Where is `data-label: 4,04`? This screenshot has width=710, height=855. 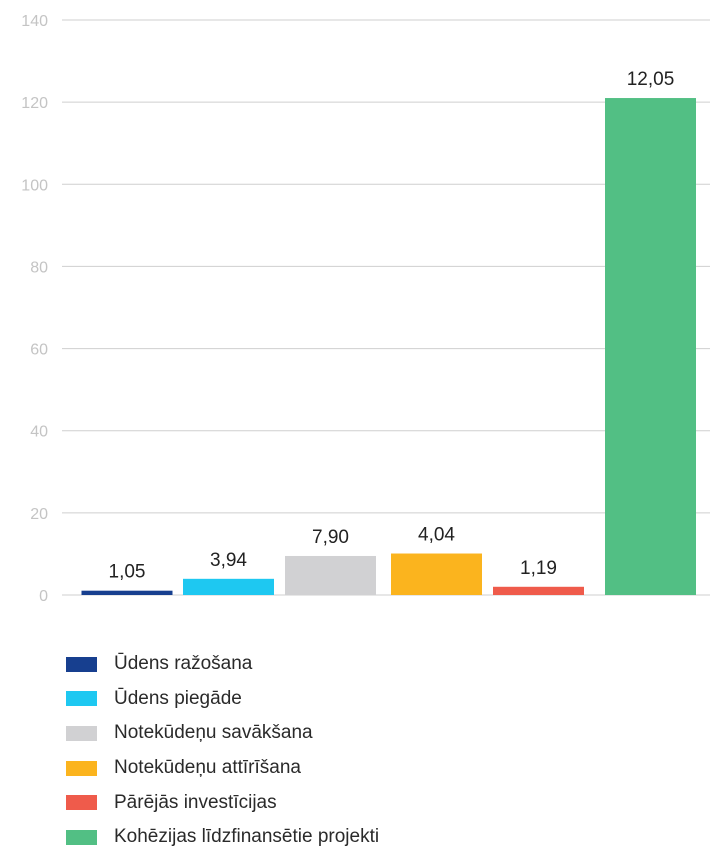
data-label: 4,04 is located at coordinates (436, 535).